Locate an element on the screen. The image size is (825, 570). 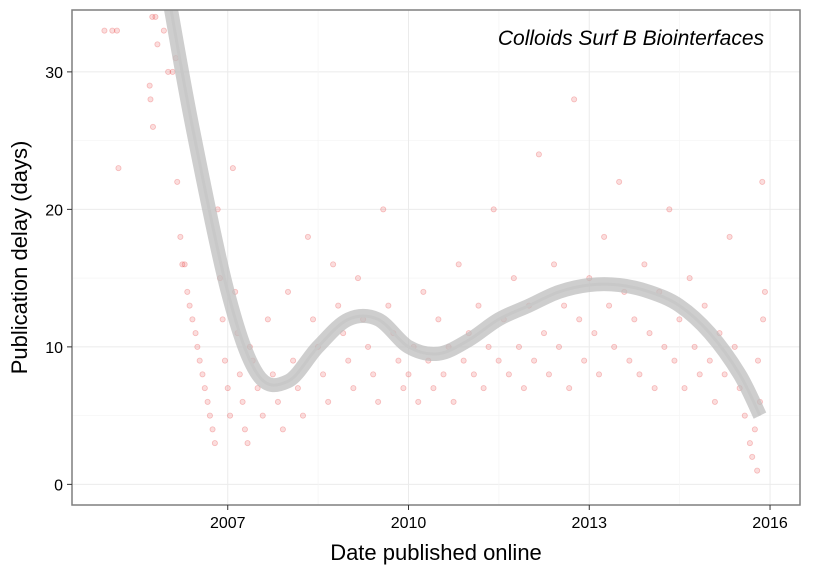
y-axis-title: Publication delay (days) is located at coordinates (19, 258).